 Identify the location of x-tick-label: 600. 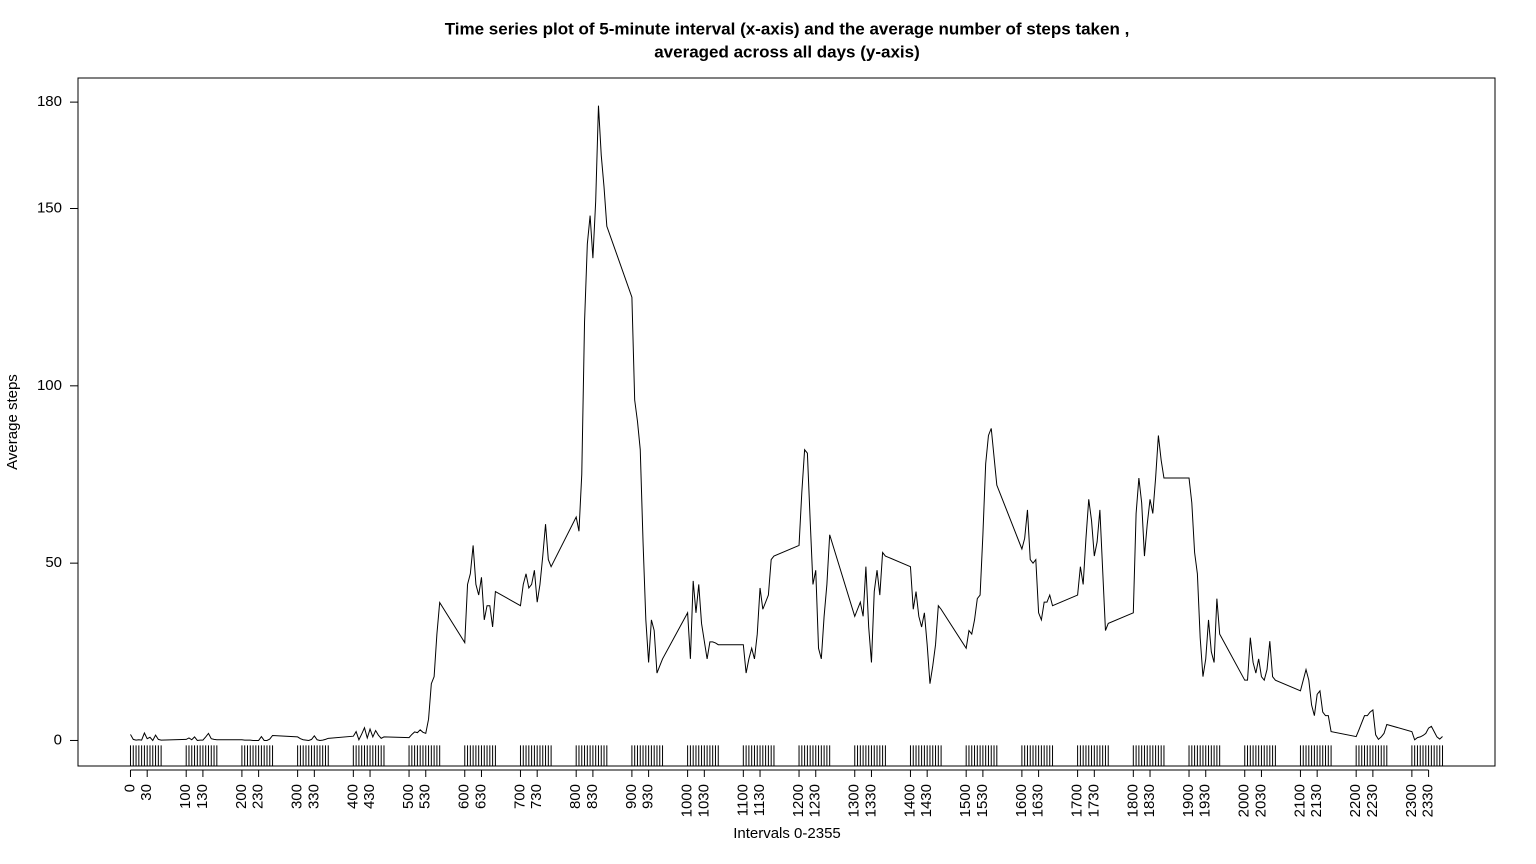
(464, 796).